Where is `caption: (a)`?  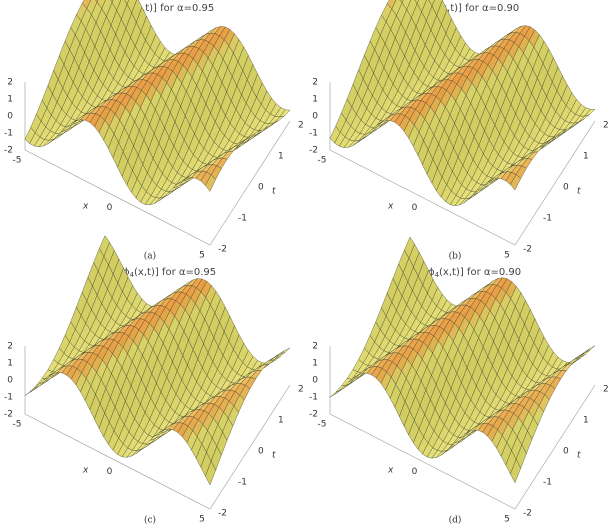 caption: (a) is located at coordinates (150, 256).